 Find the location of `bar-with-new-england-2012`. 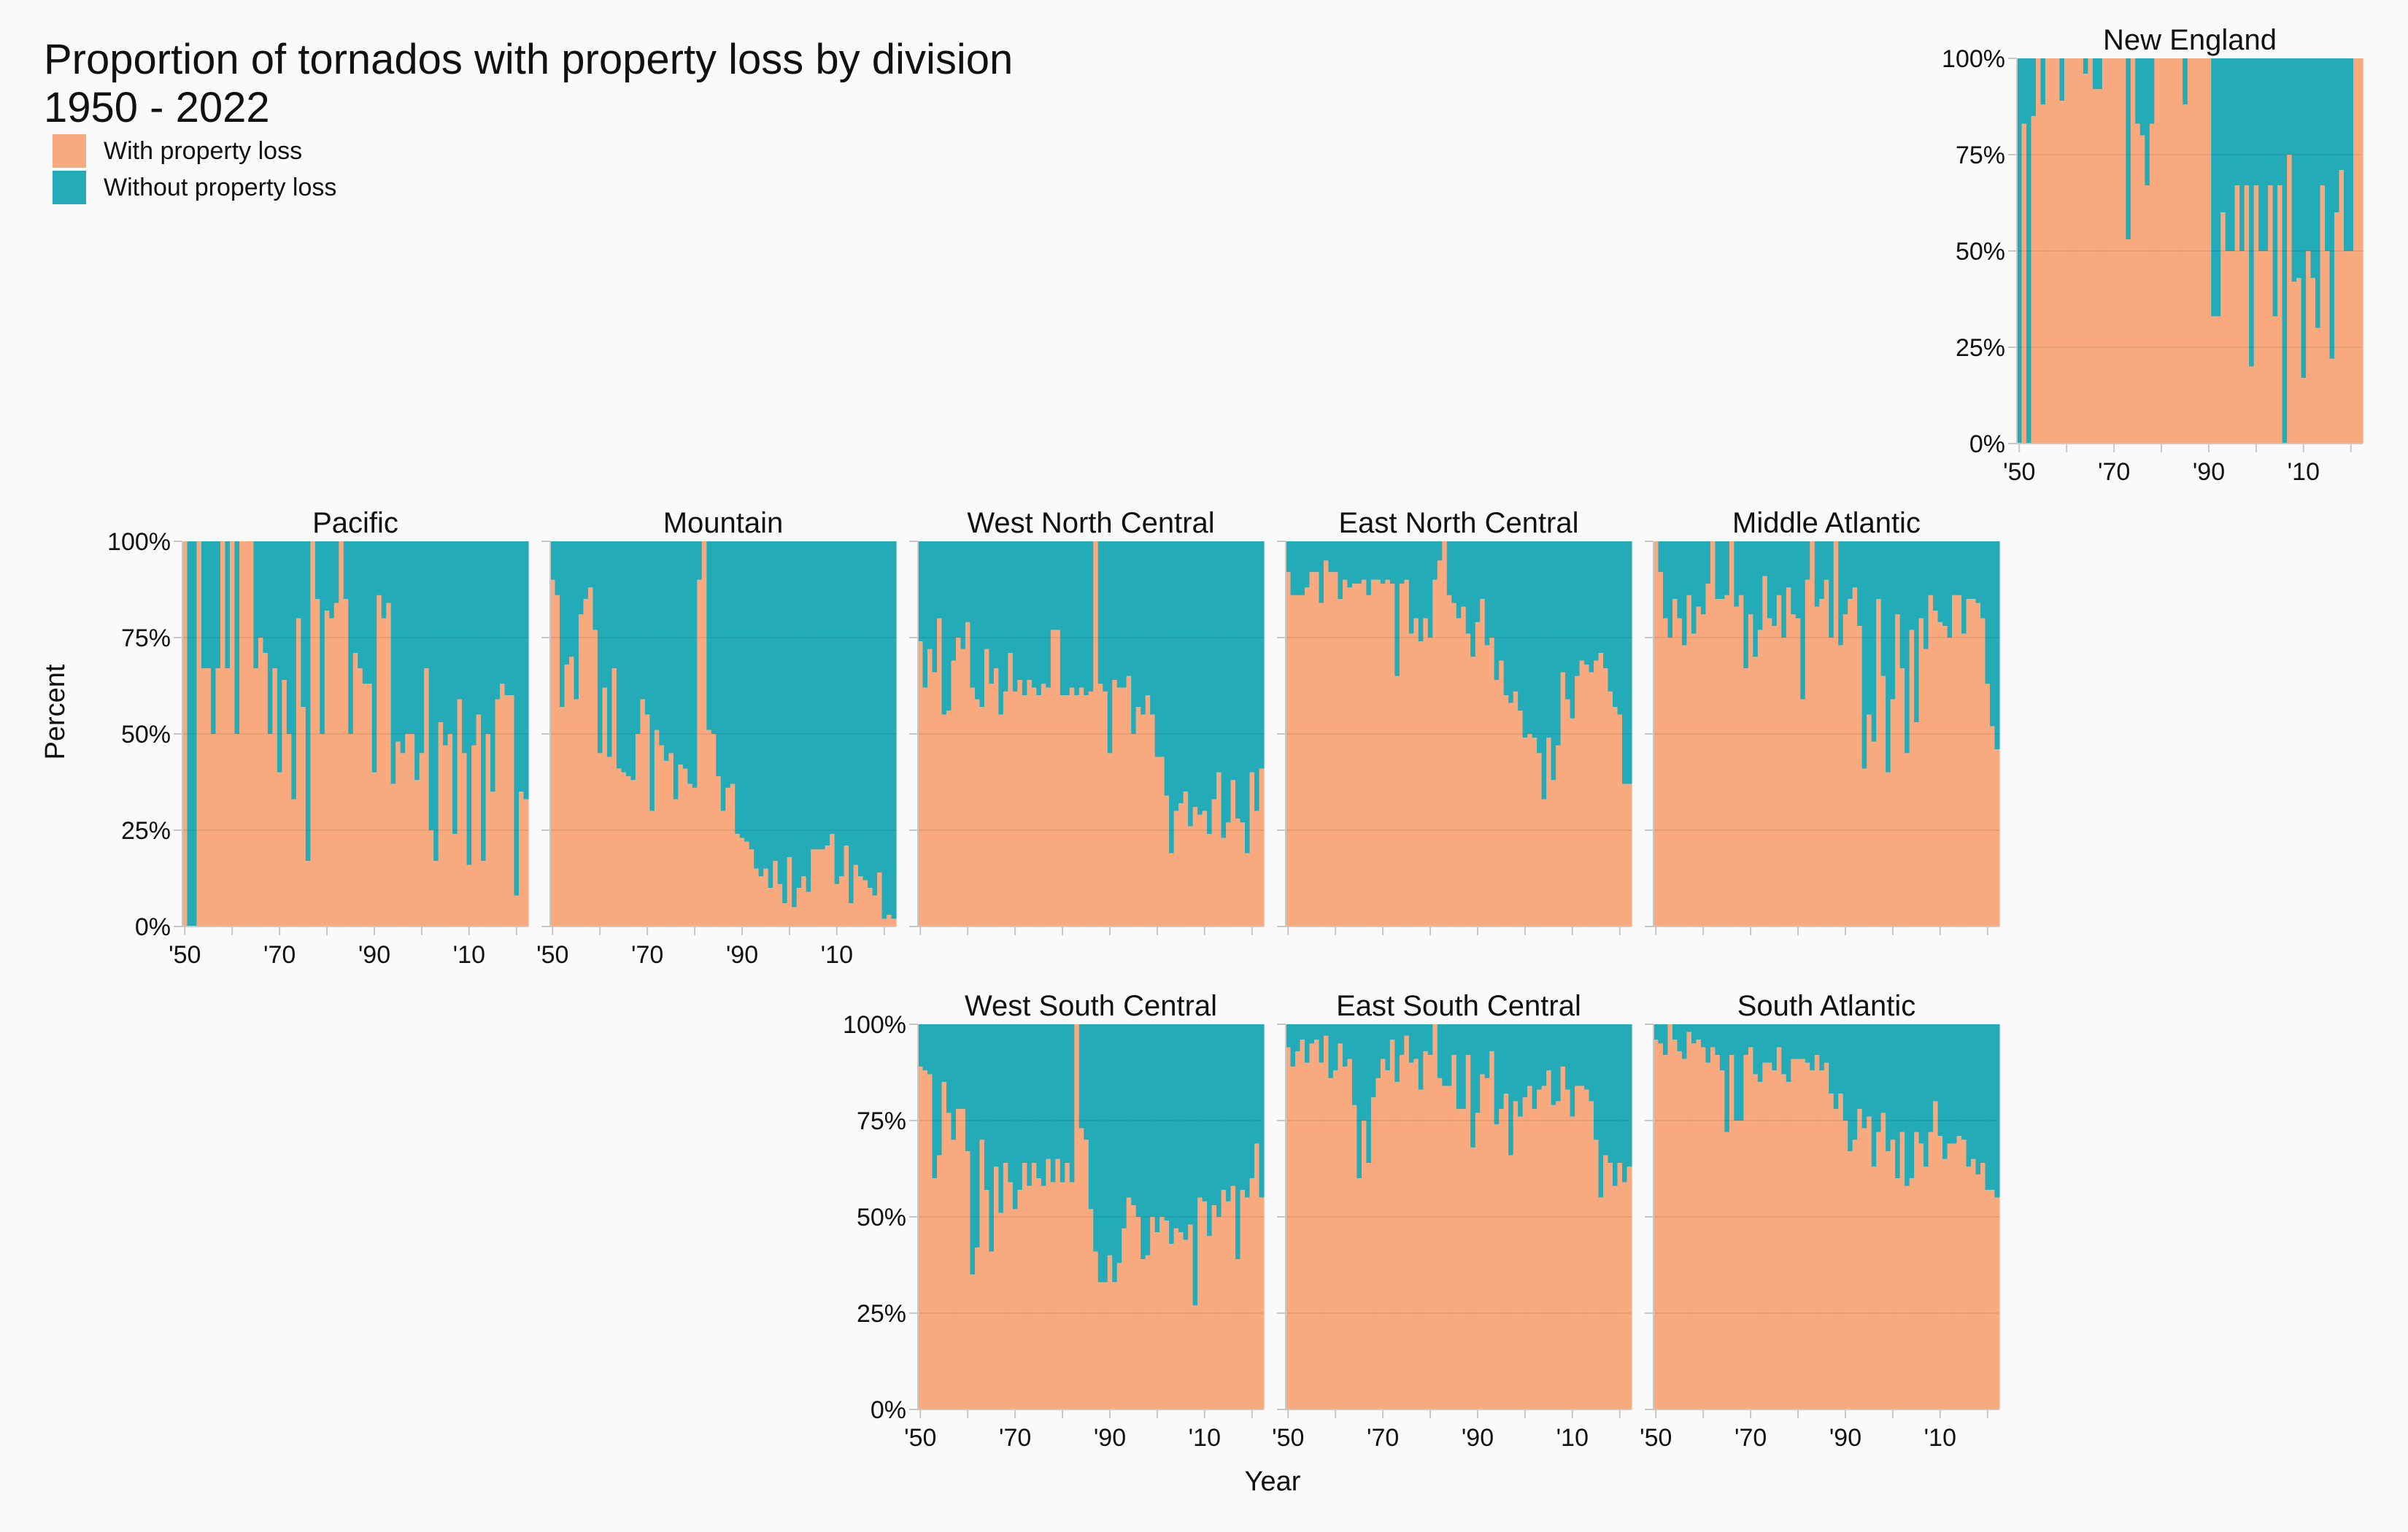

bar-with-new-england-2012 is located at coordinates (2313, 361).